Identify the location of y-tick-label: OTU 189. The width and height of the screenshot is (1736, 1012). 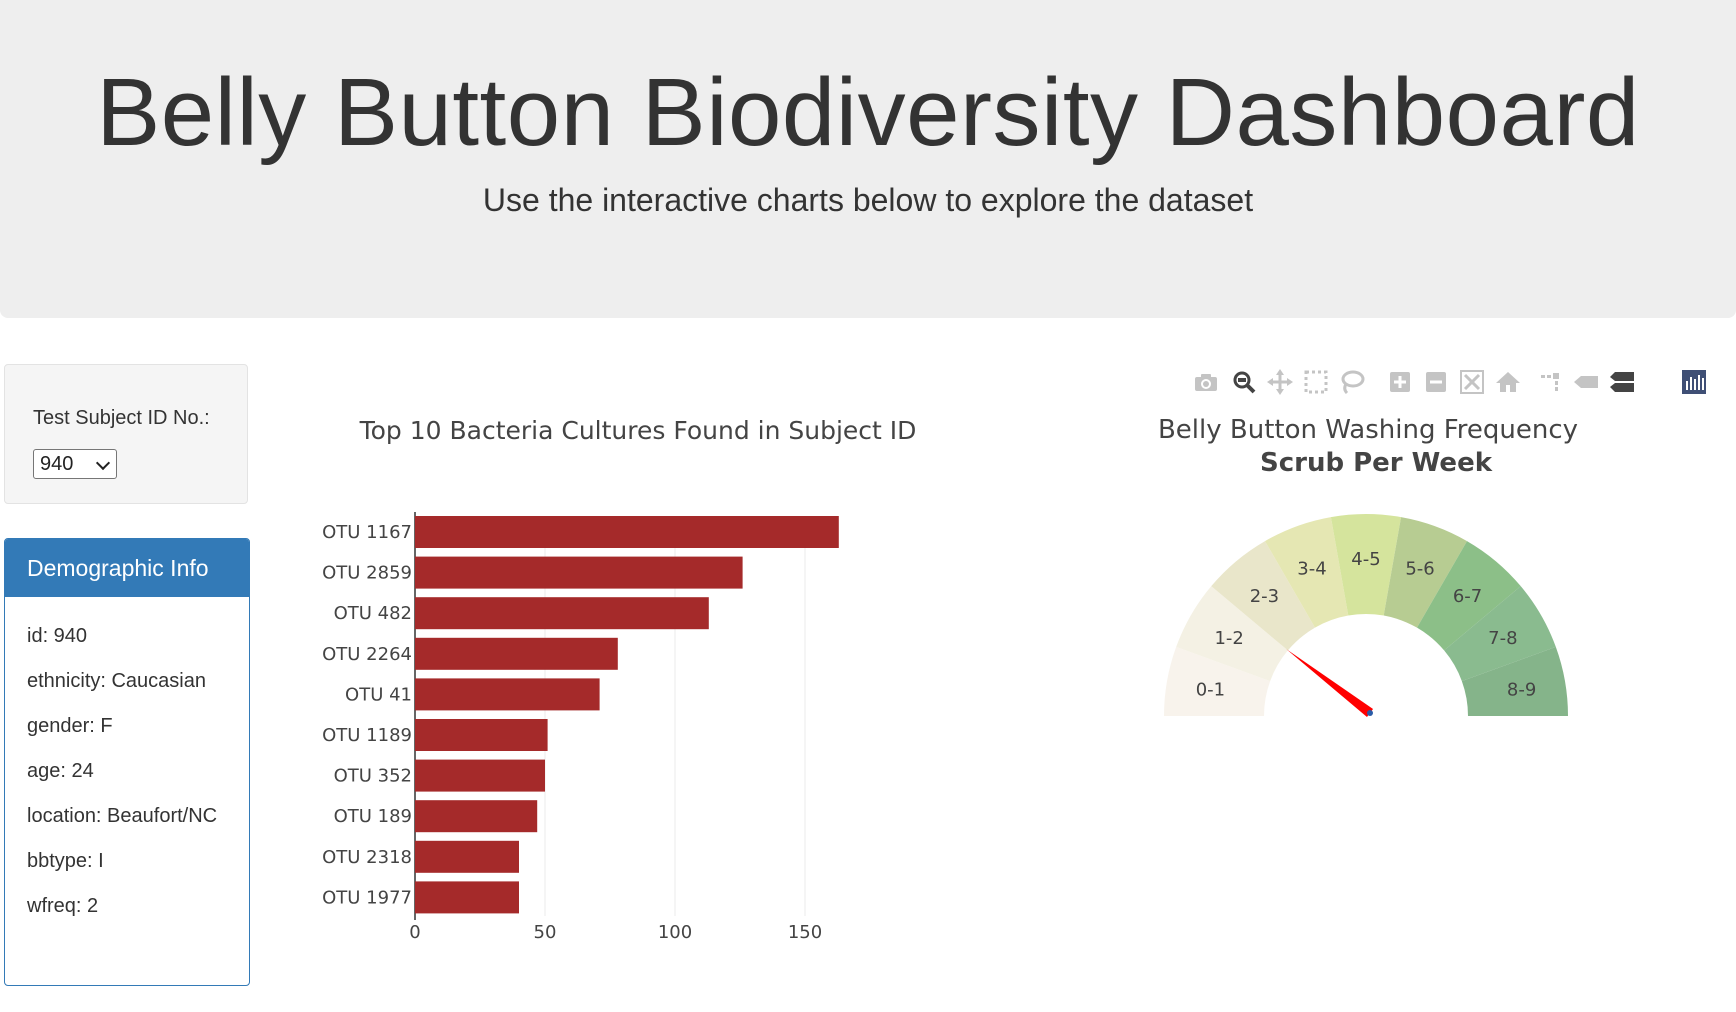
(373, 816).